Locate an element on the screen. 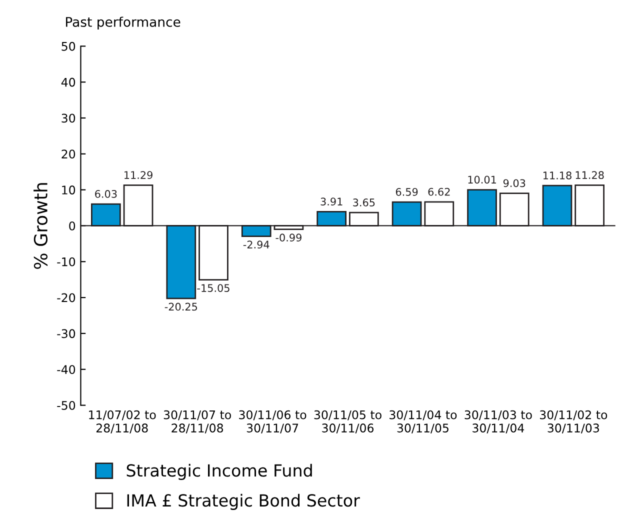 The width and height of the screenshot is (621, 513). data-label: 6.62 is located at coordinates (439, 192).